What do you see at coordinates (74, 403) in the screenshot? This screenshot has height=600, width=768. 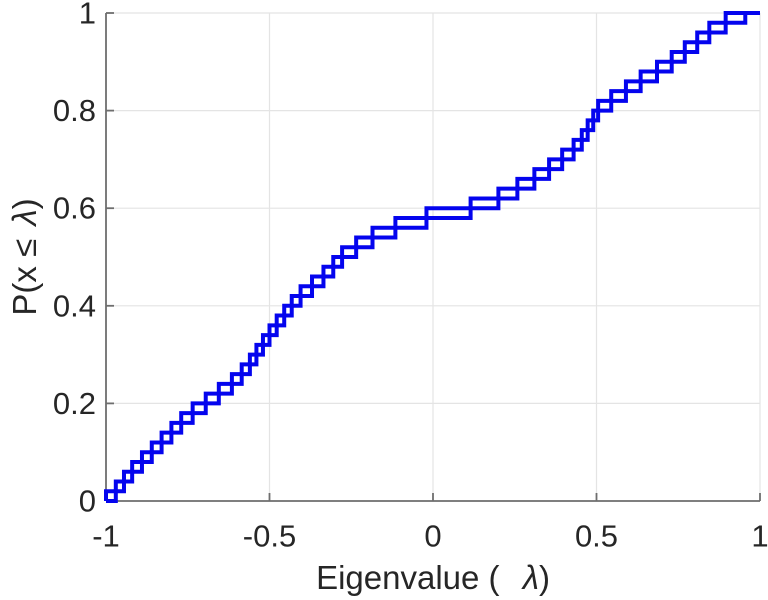 I see `y-tick-label: 0.2` at bounding box center [74, 403].